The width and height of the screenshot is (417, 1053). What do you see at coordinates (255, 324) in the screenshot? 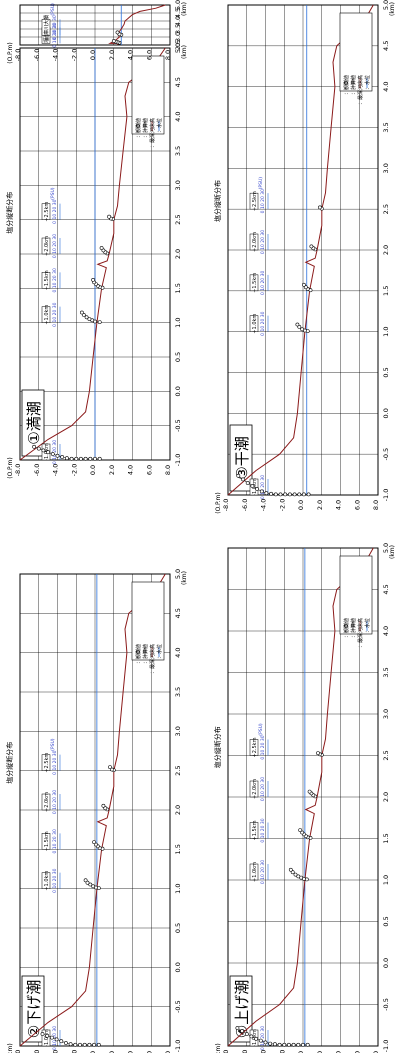
I see `station-label: +1.0km` at bounding box center [255, 324].